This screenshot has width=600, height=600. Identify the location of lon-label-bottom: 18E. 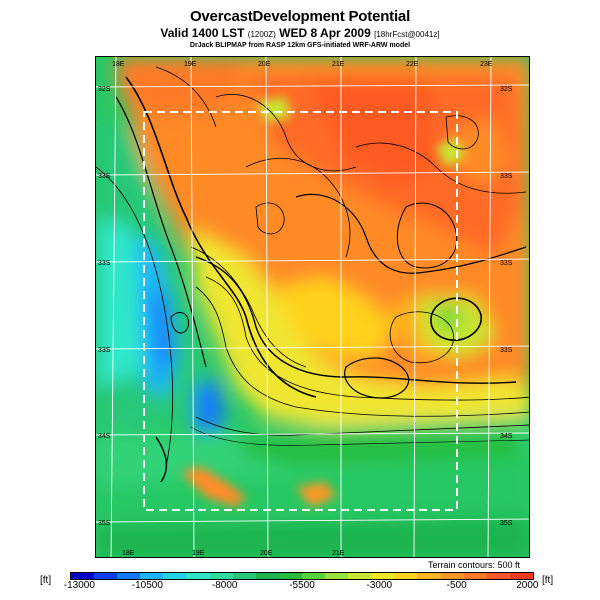
(128, 553).